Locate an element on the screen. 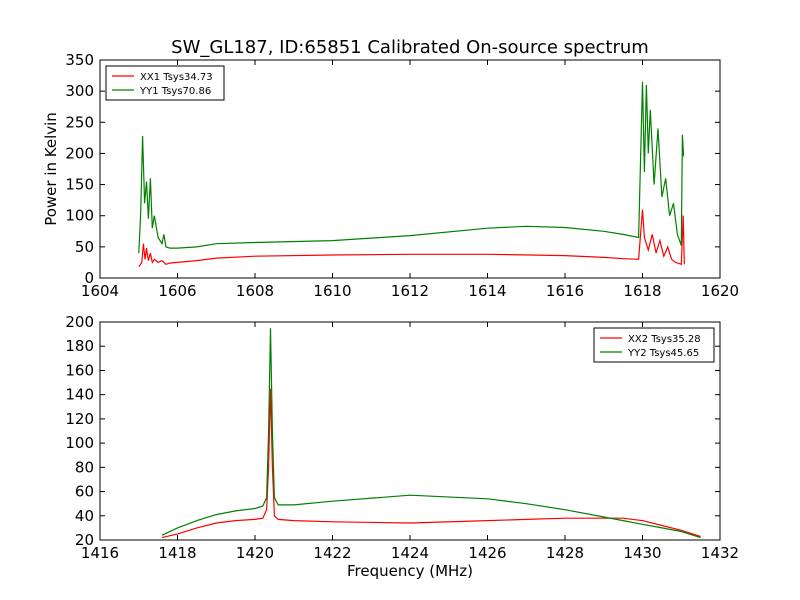 This screenshot has width=800, height=600. x-tick-label: 1430 is located at coordinates (642, 553).